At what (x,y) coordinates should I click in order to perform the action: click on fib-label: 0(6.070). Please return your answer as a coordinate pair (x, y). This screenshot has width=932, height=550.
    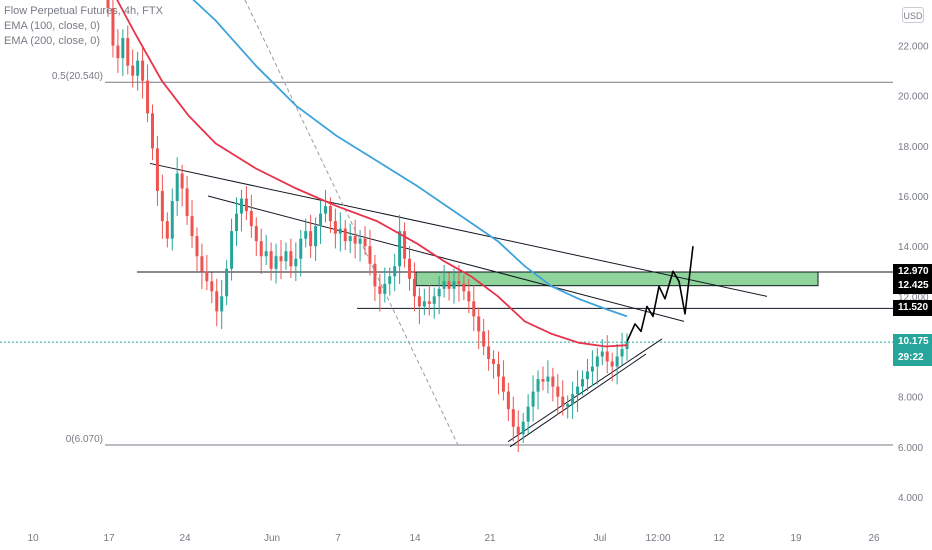
    Looking at the image, I should click on (84, 439).